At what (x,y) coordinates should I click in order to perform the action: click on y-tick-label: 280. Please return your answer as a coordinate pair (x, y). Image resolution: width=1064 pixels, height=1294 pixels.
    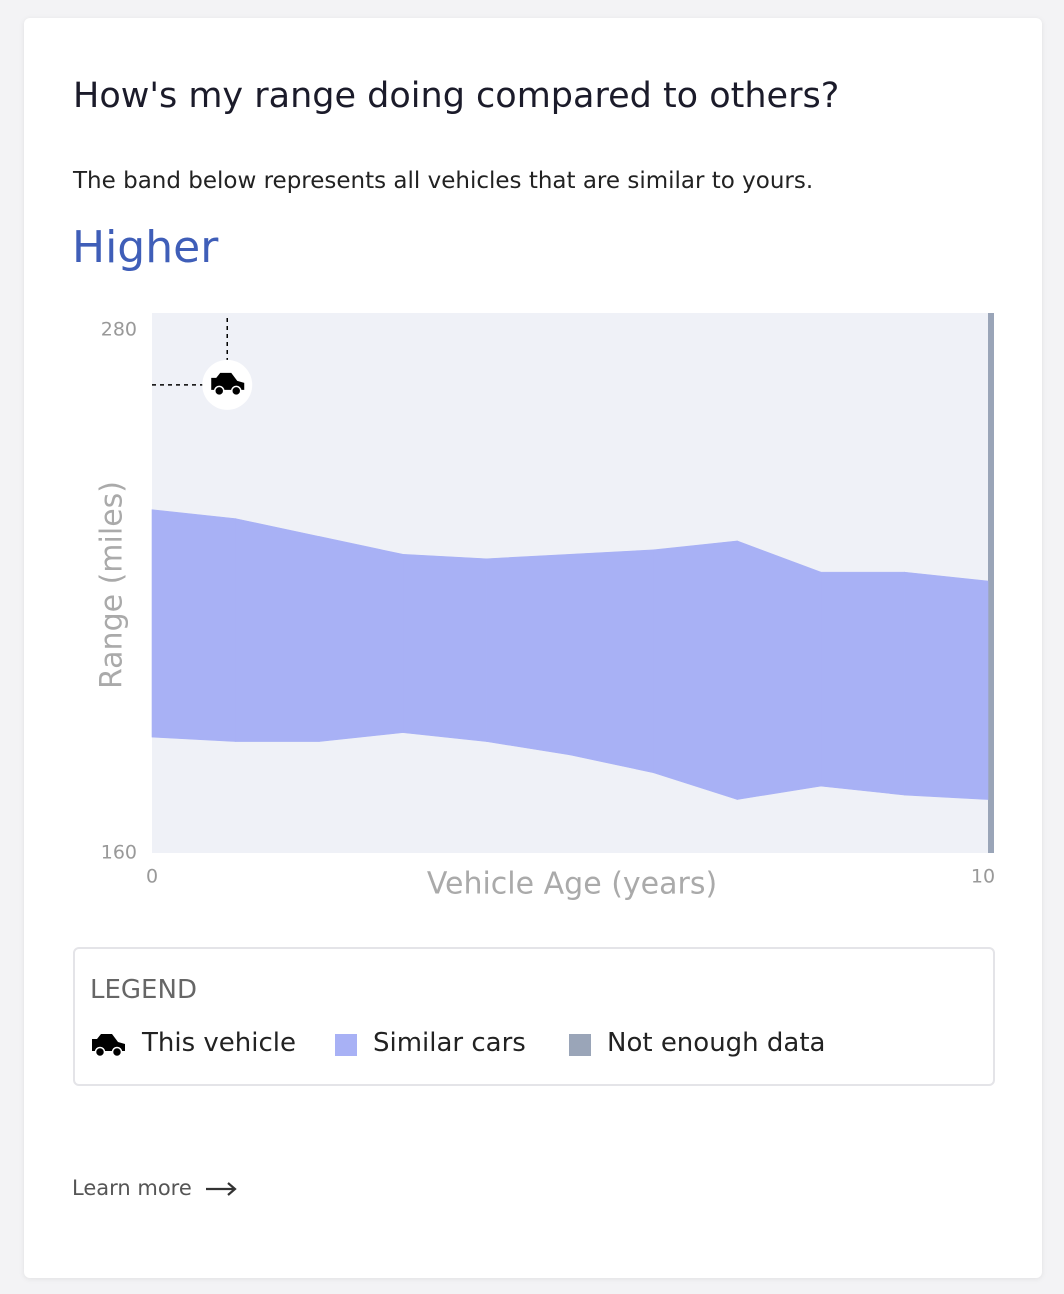
    Looking at the image, I should click on (119, 330).